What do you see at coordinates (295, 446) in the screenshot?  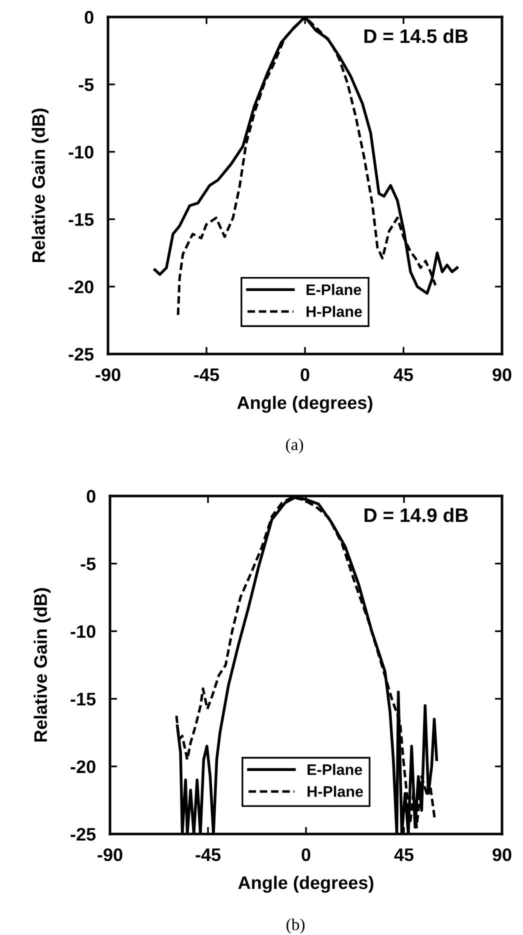 I see `text: (a)` at bounding box center [295, 446].